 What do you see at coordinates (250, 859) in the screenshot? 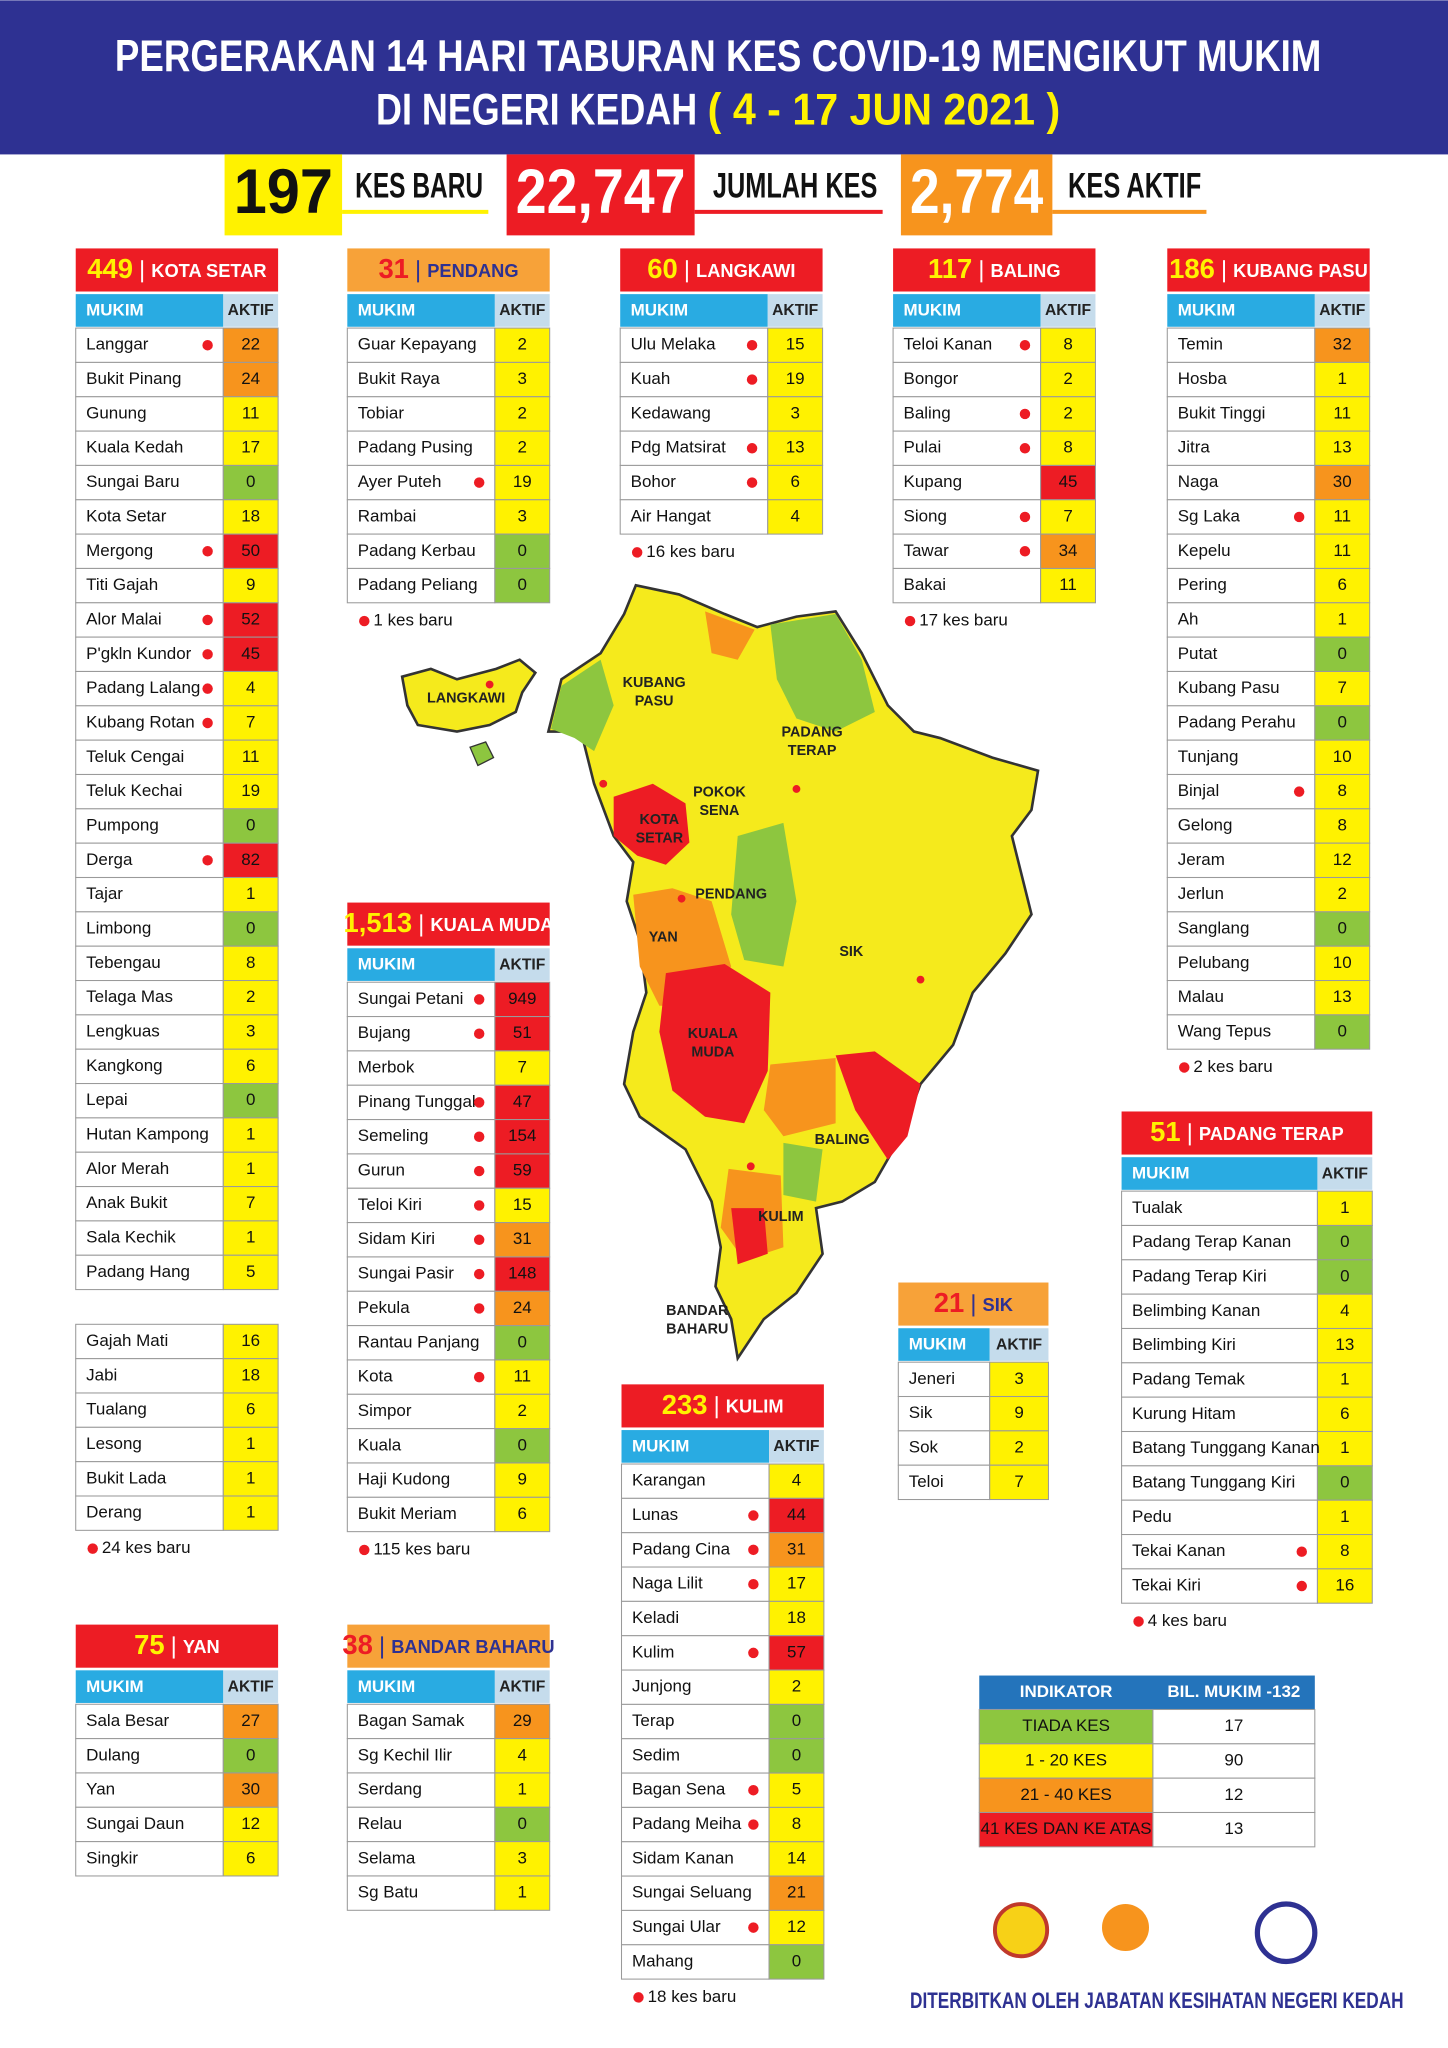
I see `active-count: 82` at bounding box center [250, 859].